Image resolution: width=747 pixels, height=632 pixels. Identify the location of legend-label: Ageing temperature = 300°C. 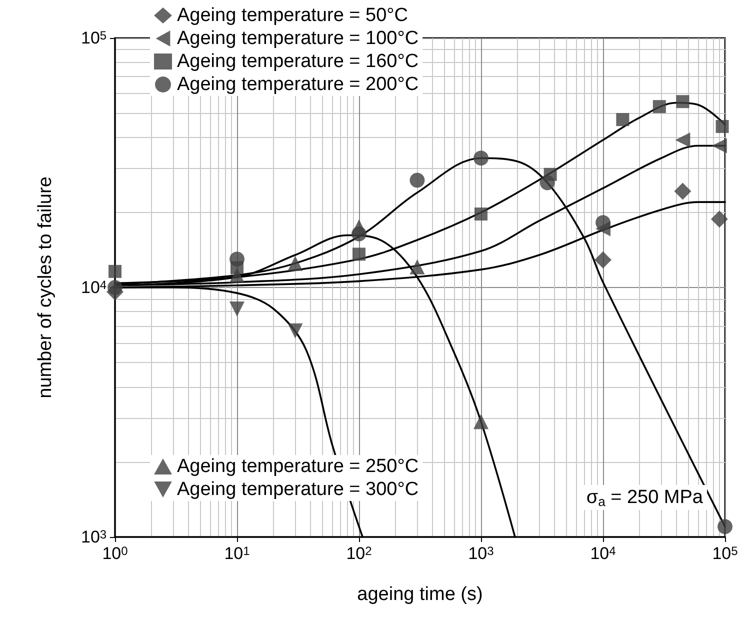
(298, 489).